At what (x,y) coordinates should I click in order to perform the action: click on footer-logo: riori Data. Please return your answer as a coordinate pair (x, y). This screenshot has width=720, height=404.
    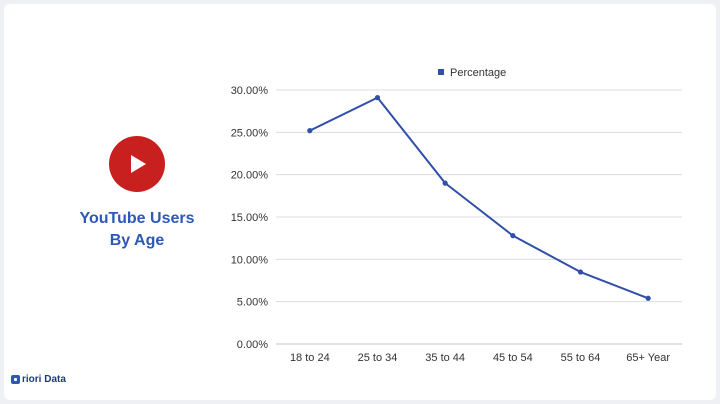
    Looking at the image, I should click on (38, 379).